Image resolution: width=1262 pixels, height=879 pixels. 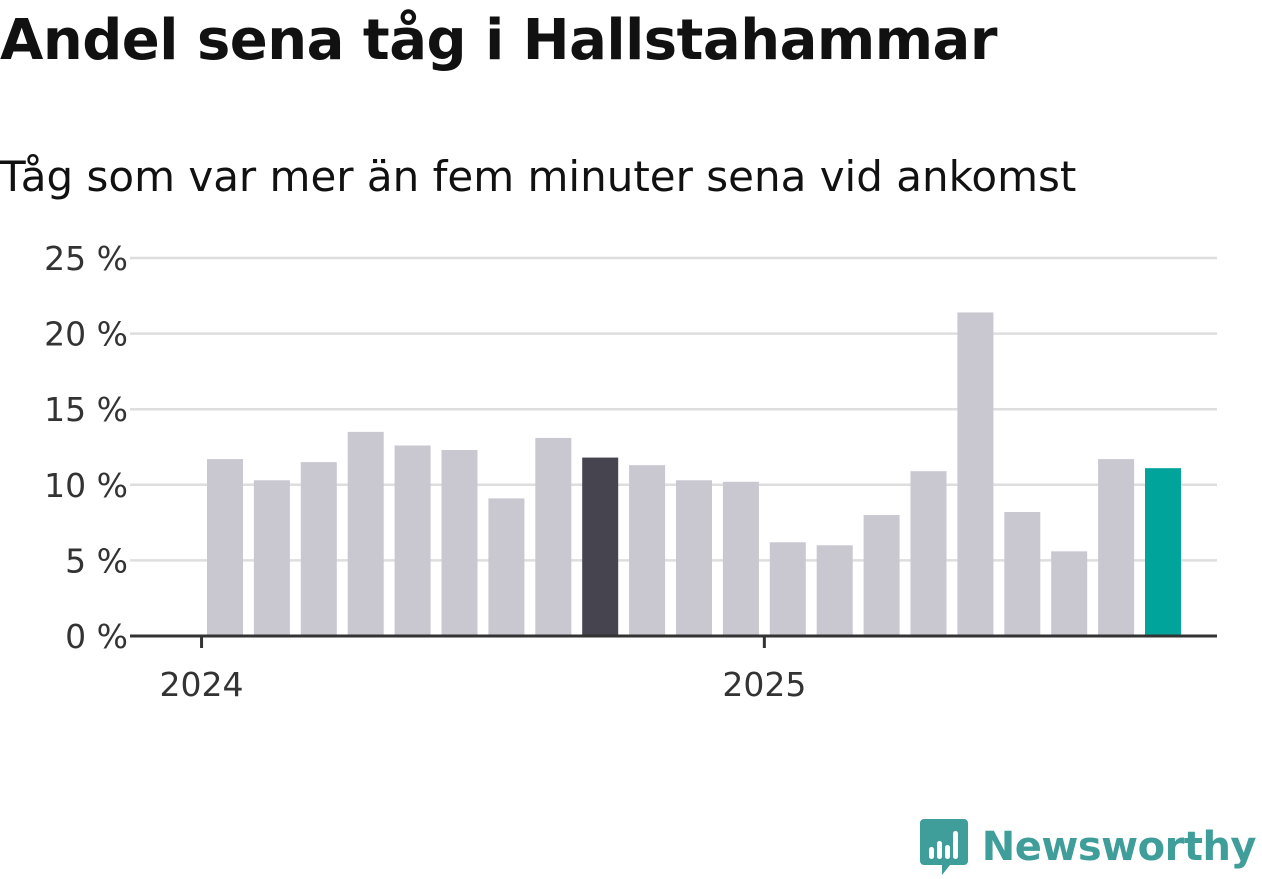 I want to click on y-tick-labels: 0 % 5 % 10 % 15 % 20 % 25 %, so click(x=86, y=447).